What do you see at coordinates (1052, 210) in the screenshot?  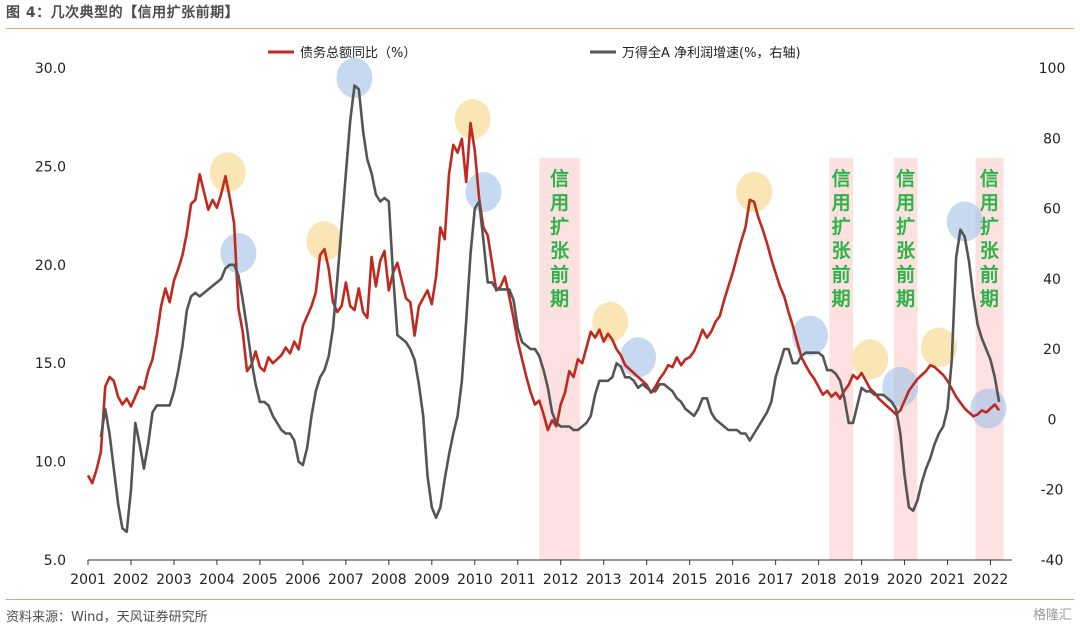 I see `y-right-tick-label: 60` at bounding box center [1052, 210].